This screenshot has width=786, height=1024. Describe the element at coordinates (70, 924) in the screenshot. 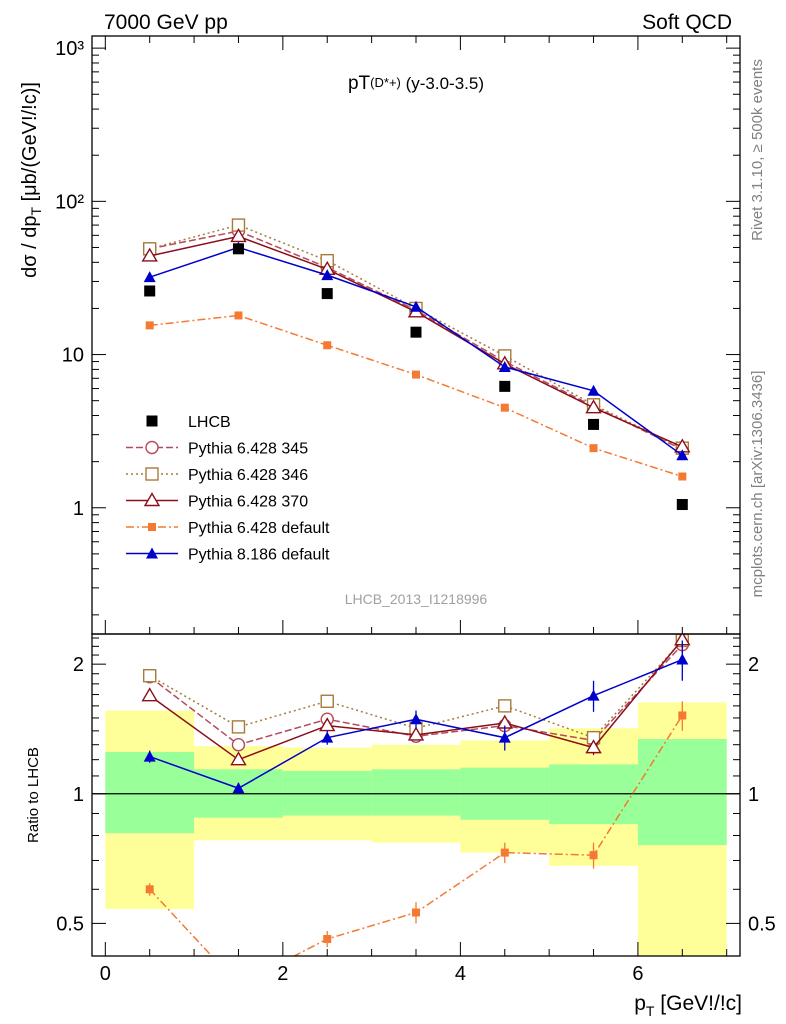

I see `ratio-ytick-label-left: 0.5` at that location.